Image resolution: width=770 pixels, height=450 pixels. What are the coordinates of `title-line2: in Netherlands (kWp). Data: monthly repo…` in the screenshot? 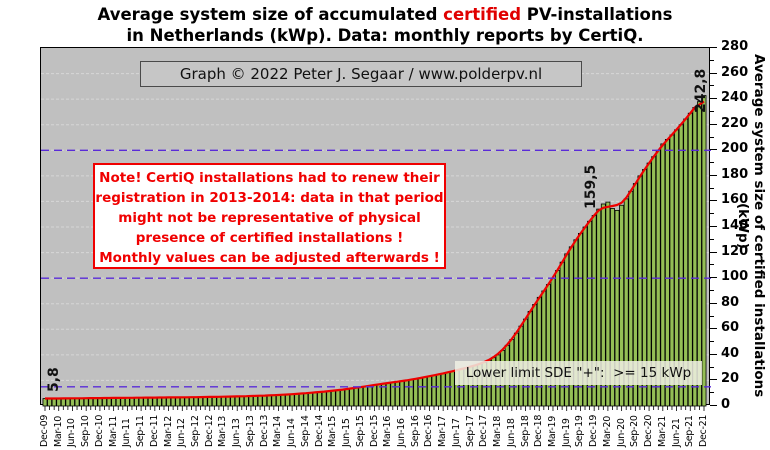 It's located at (385, 35).